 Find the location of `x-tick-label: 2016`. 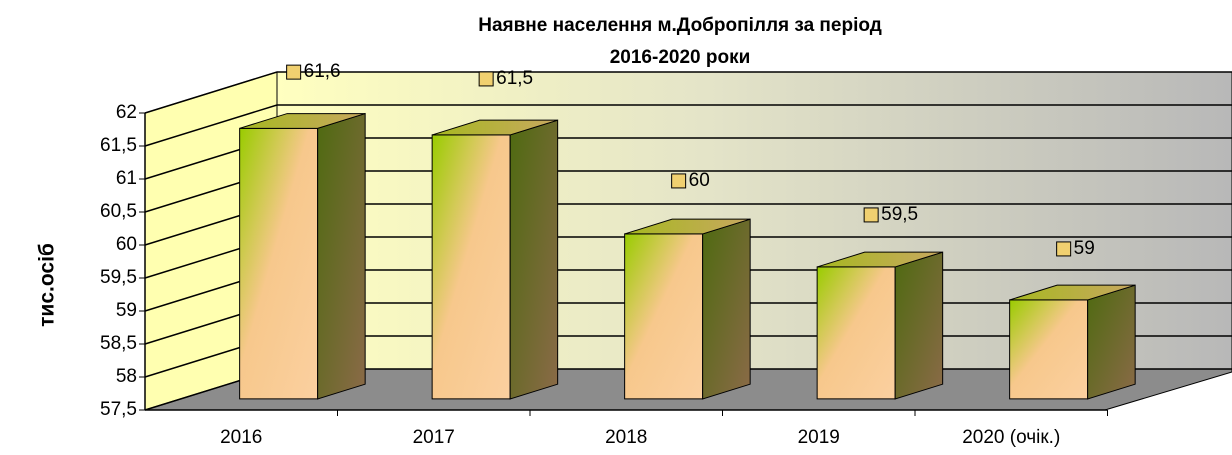

x-tick-label: 2016 is located at coordinates (241, 437).